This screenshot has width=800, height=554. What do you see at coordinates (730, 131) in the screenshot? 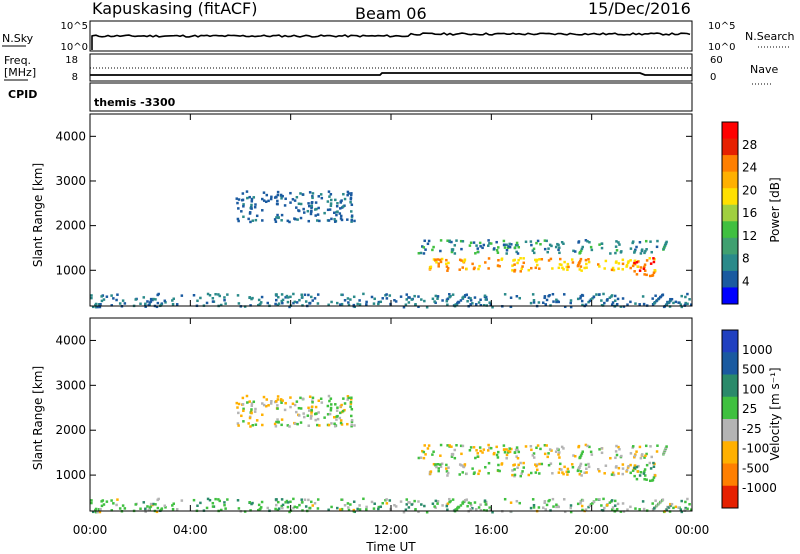
I see `colorbar-swatch` at bounding box center [730, 131].